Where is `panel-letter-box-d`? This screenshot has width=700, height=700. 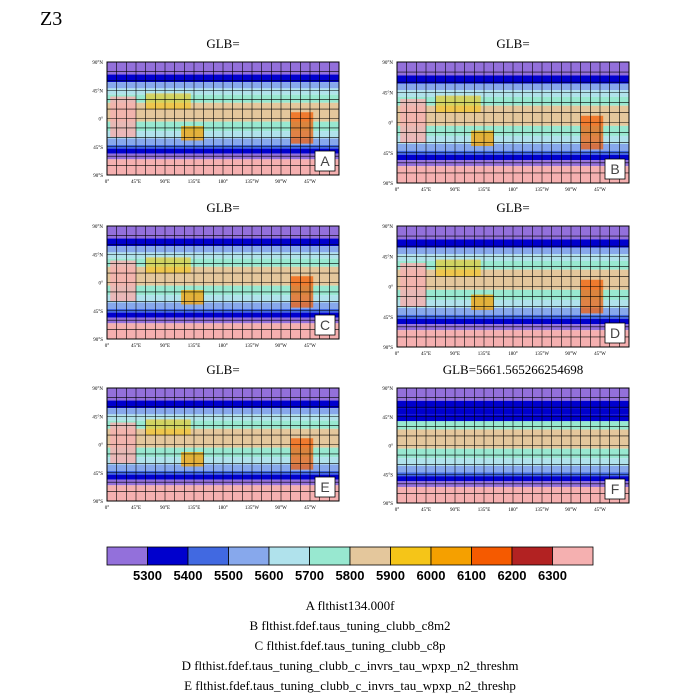
panel-letter-box-d is located at coordinates (615, 333).